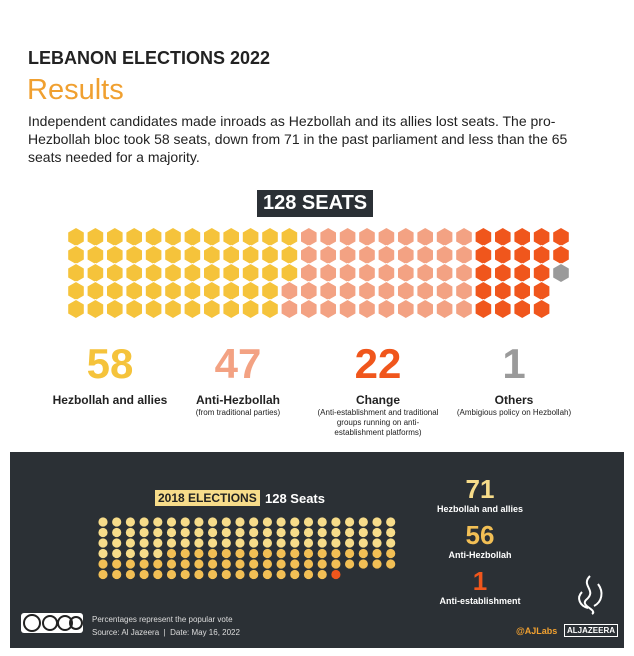 The image size is (634, 656). What do you see at coordinates (162, 619) in the screenshot?
I see `footer-note: Percentages represent the popular vote` at bounding box center [162, 619].